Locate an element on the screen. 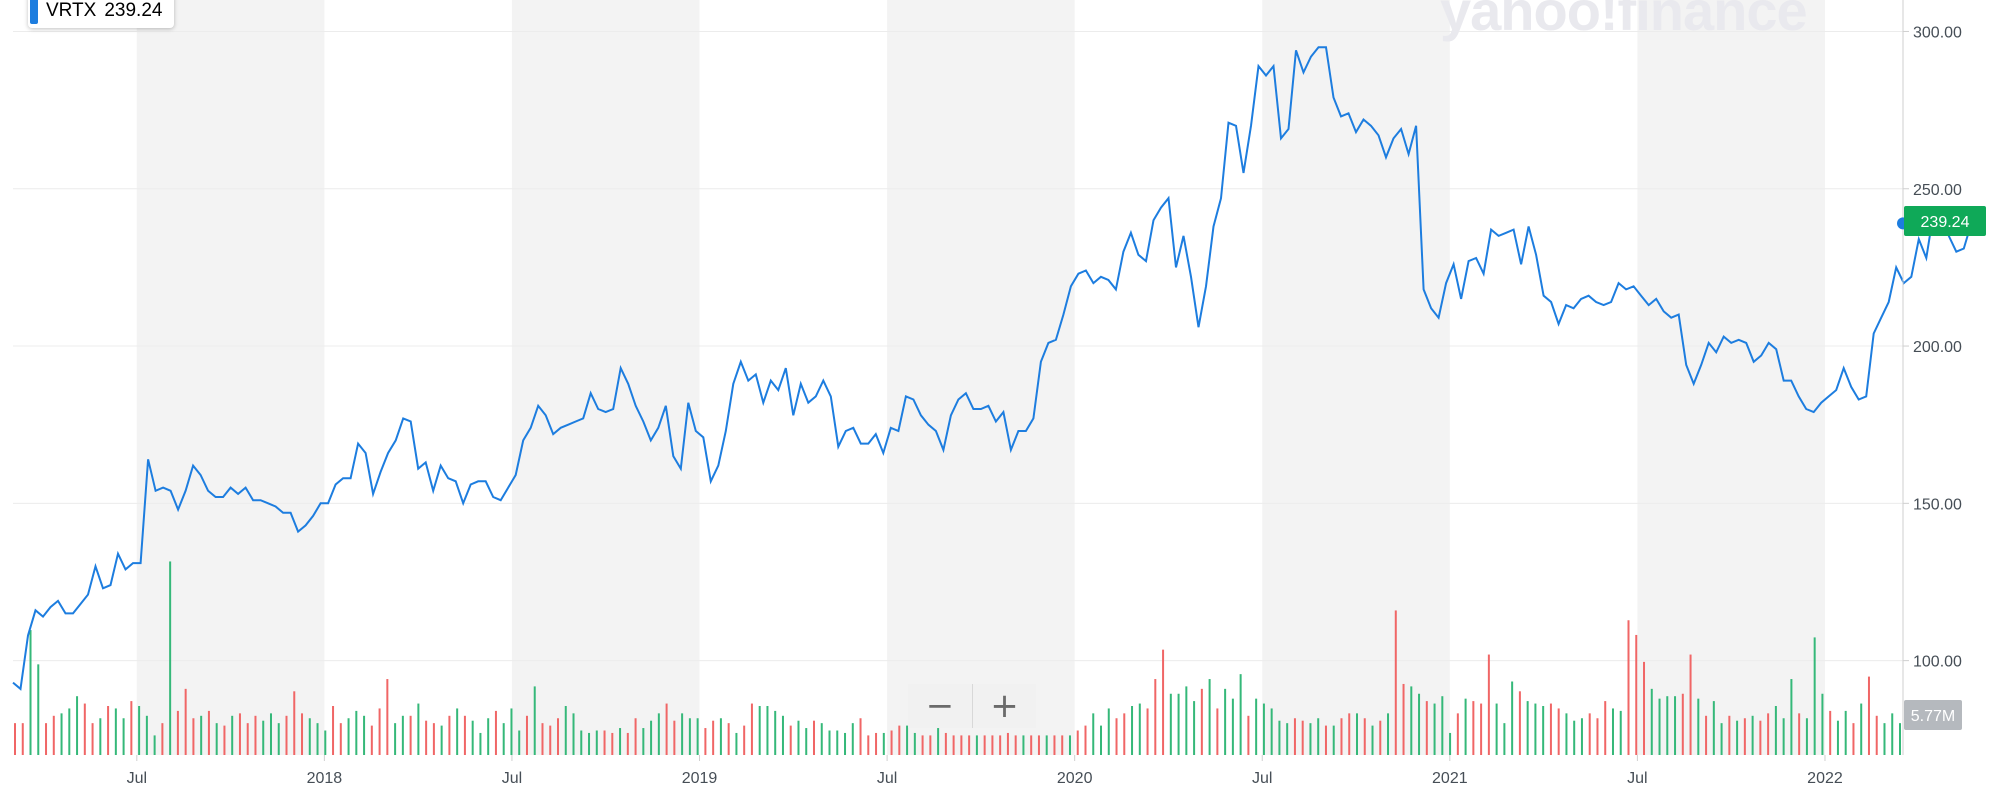  x-tick-label-5: 2020 is located at coordinates (1075, 778).